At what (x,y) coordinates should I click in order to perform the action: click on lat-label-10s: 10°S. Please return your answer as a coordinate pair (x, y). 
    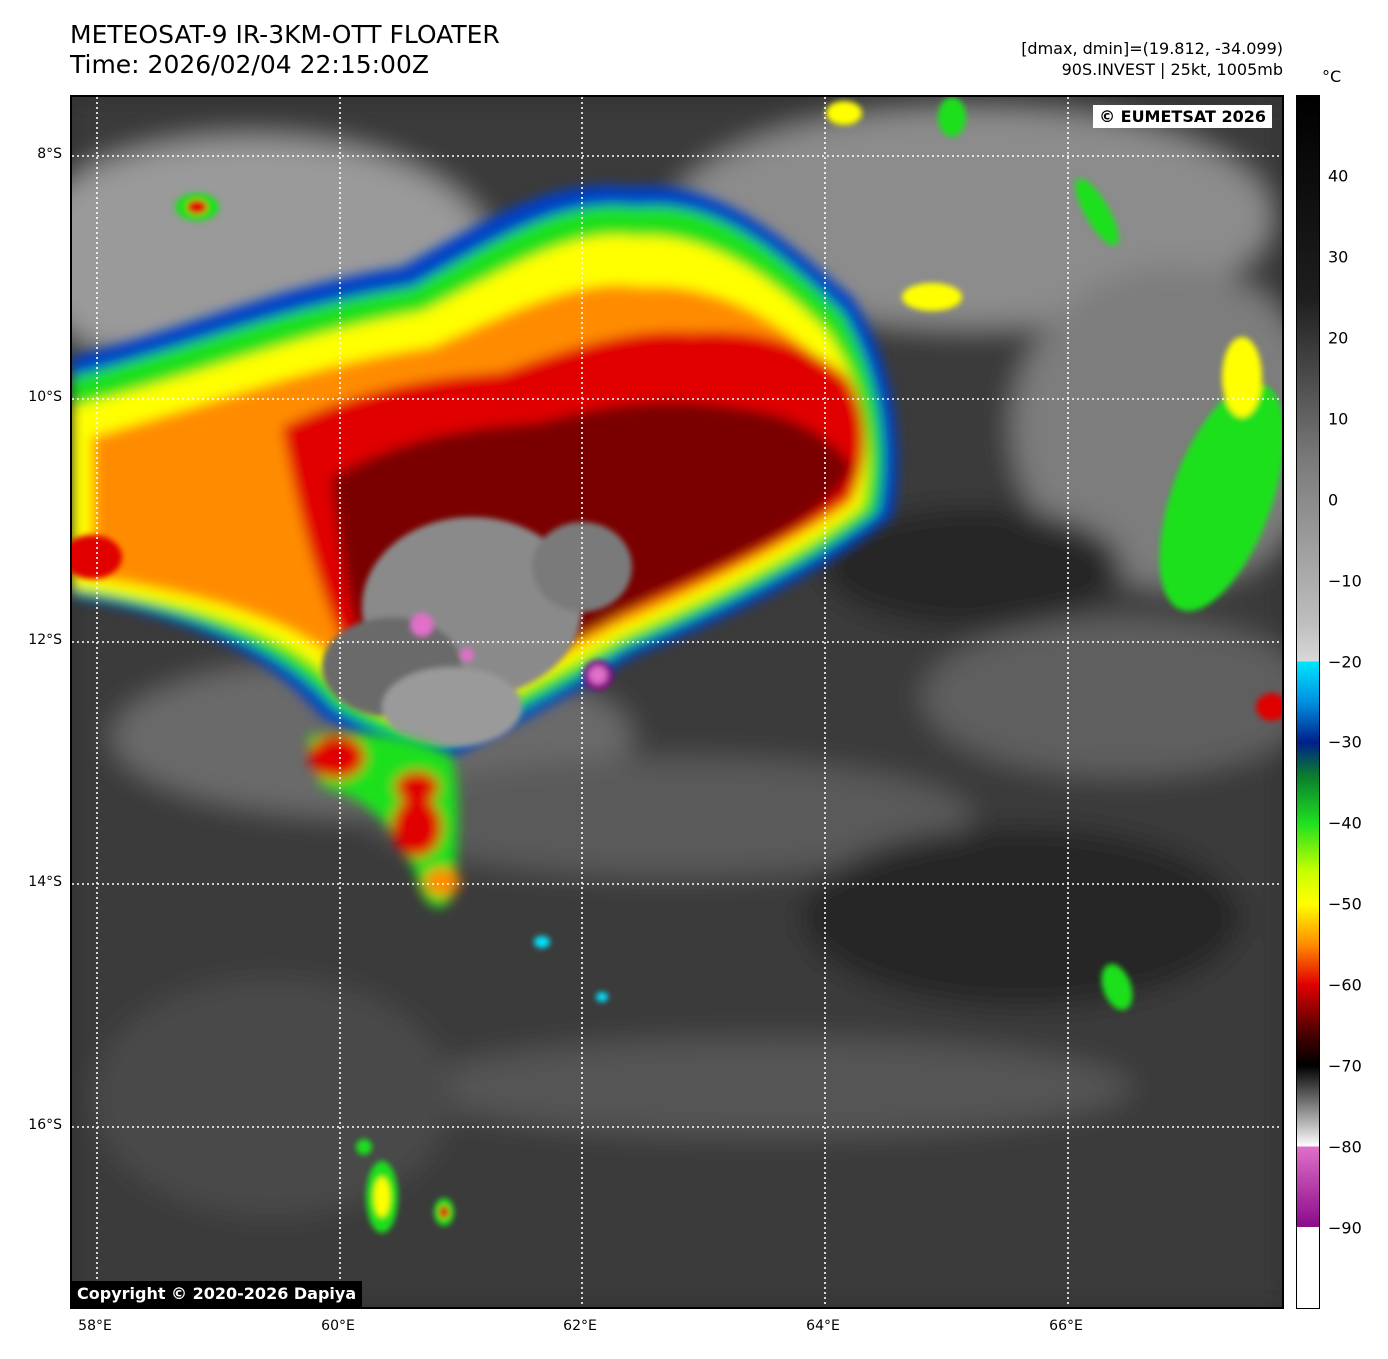
    Looking at the image, I should click on (45, 397).